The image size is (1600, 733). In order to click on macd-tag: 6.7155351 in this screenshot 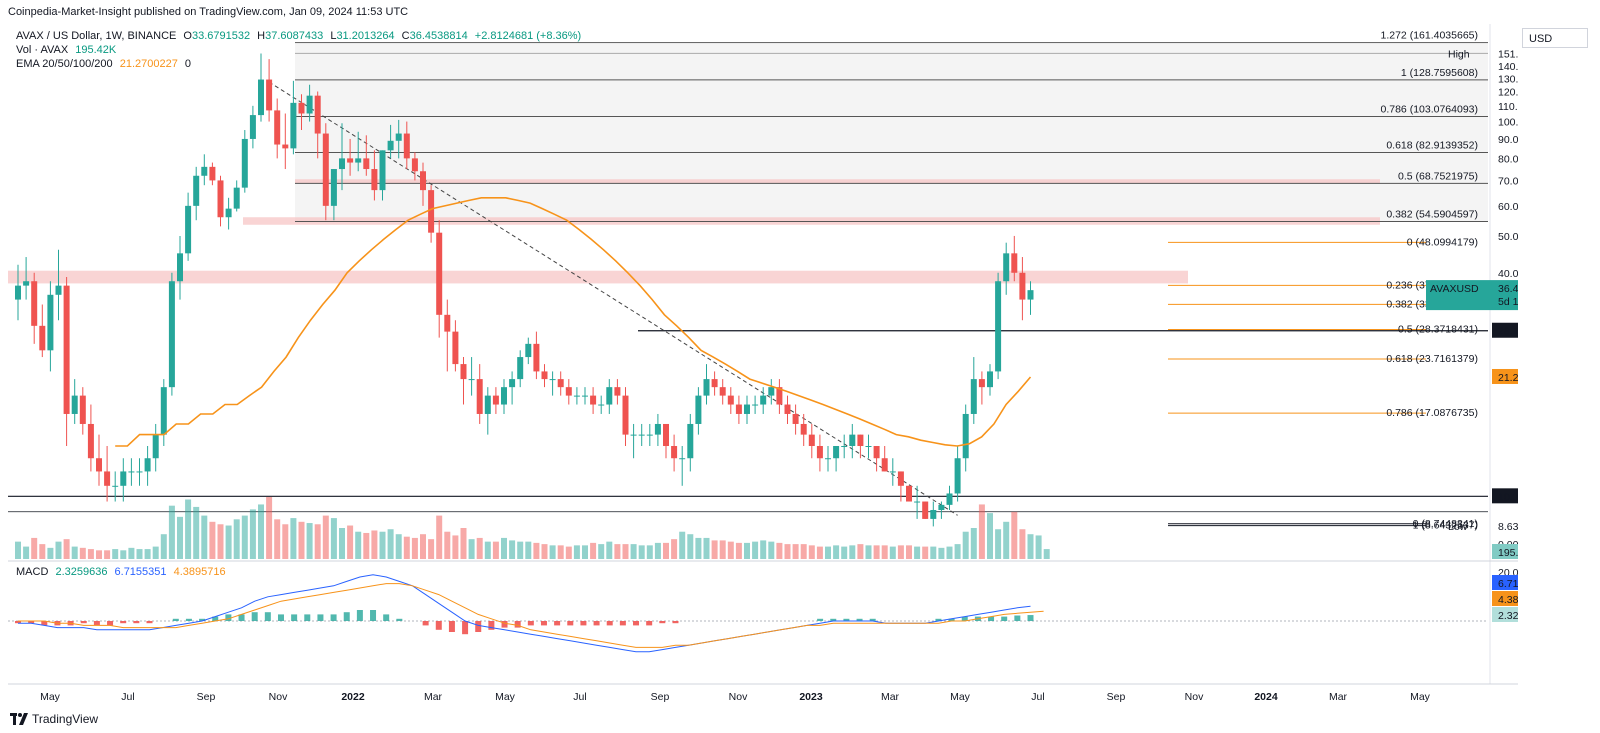, I will do `click(1508, 584)`.